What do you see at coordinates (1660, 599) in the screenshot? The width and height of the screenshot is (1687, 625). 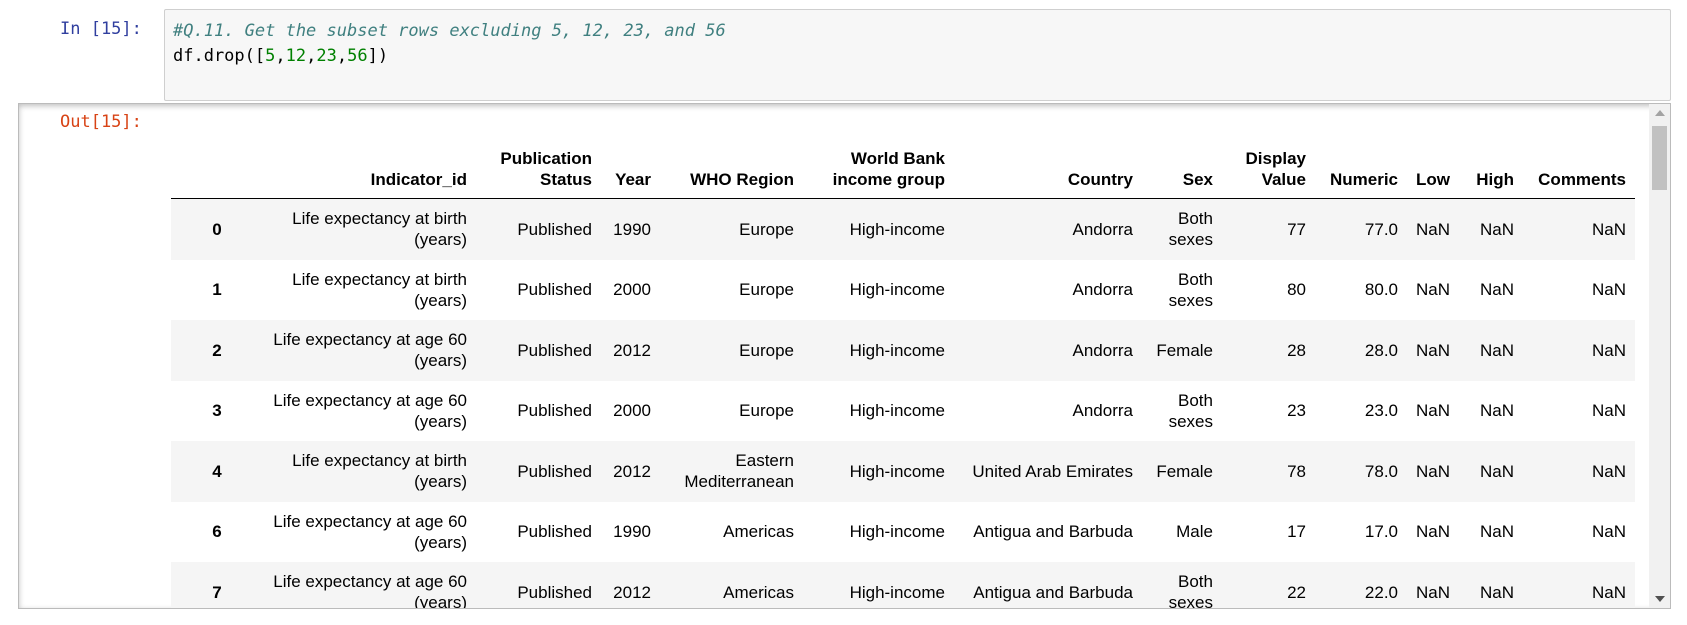 I see `scroll-down` at bounding box center [1660, 599].